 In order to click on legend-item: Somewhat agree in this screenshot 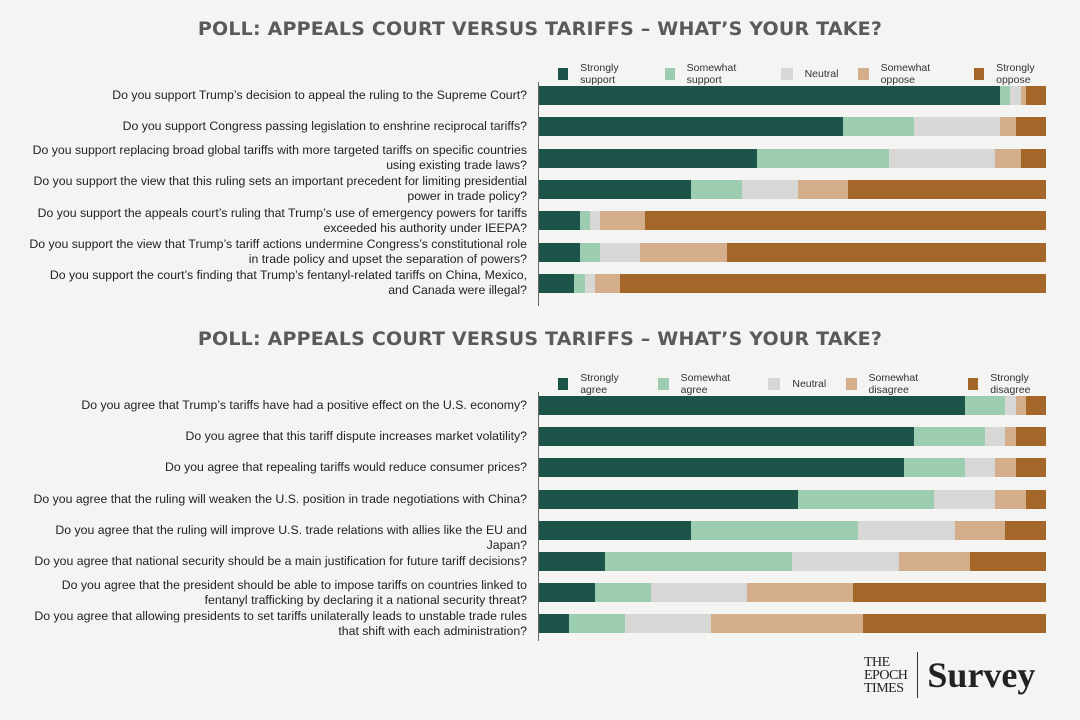, I will do `click(703, 384)`.